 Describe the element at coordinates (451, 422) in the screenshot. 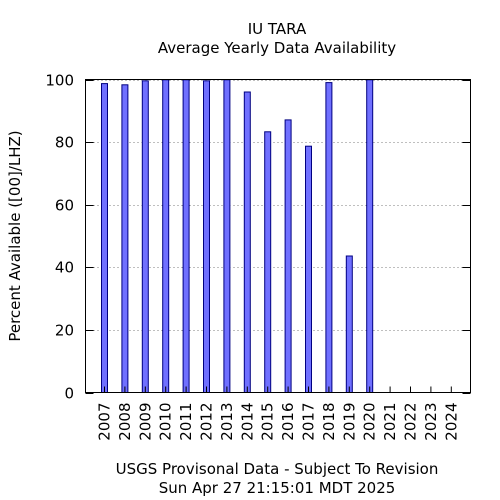

I see `x-tick-label: 2024` at that location.